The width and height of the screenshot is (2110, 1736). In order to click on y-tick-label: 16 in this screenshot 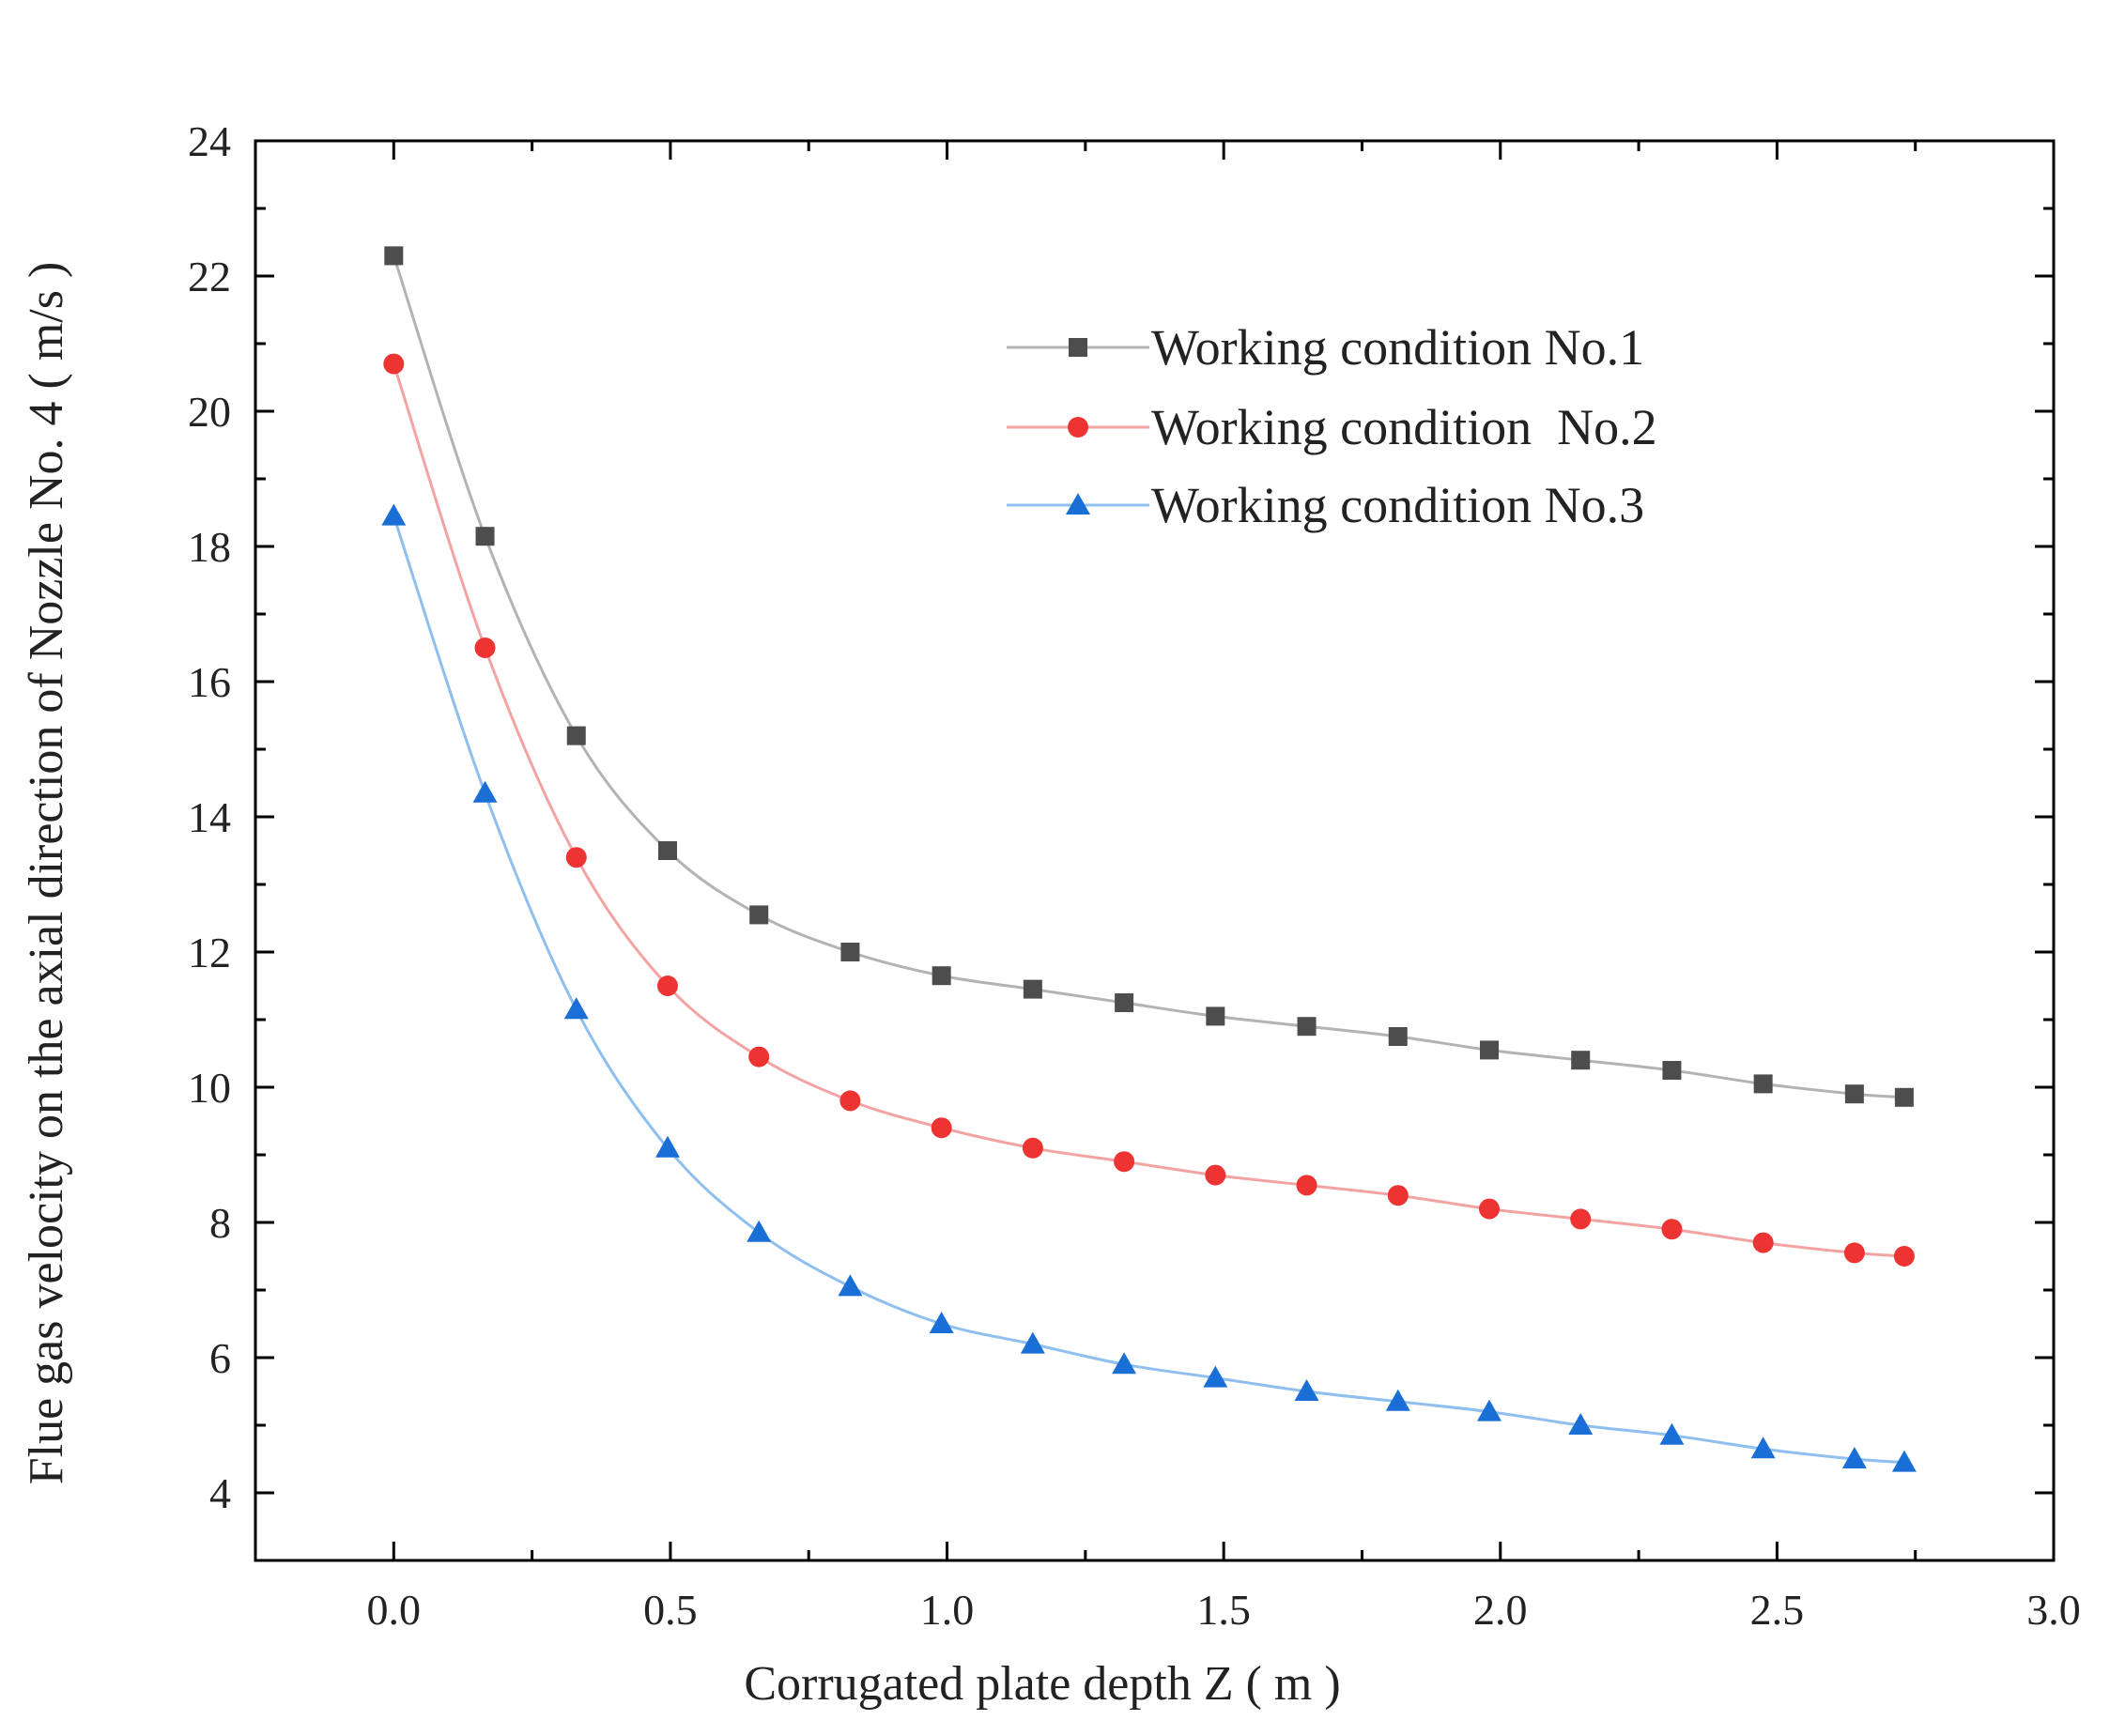, I will do `click(210, 682)`.